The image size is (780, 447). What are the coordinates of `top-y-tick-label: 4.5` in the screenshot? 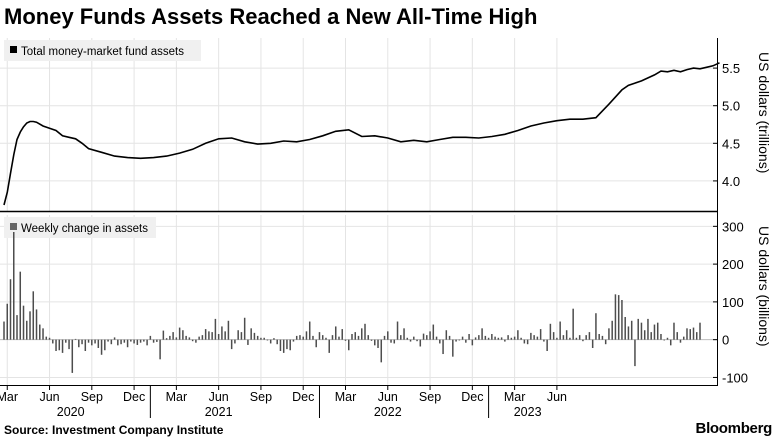 It's located at (731, 143).